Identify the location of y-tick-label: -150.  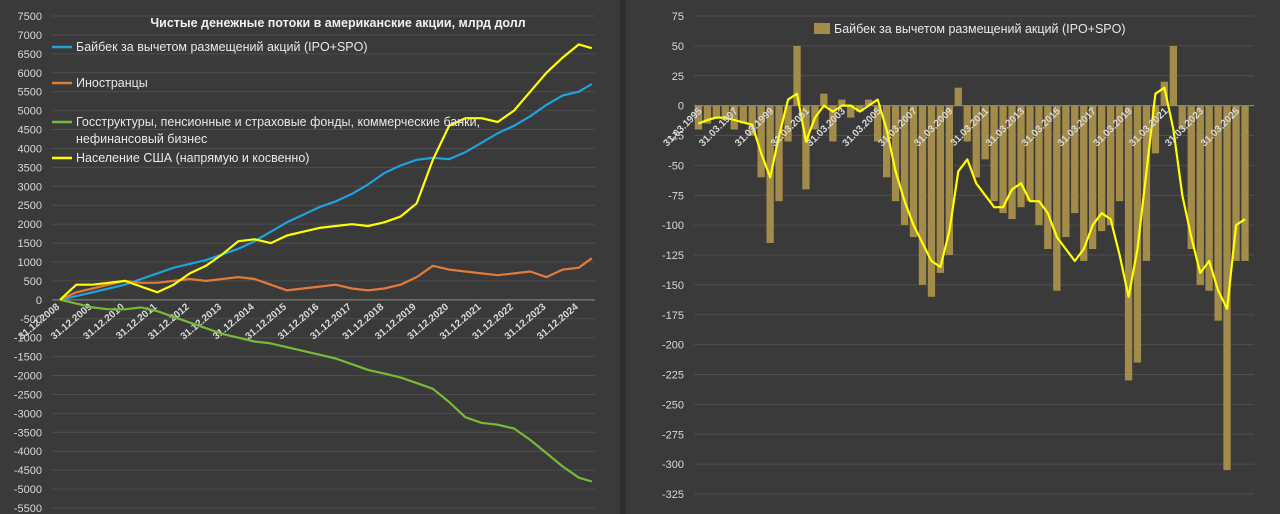
(673, 286).